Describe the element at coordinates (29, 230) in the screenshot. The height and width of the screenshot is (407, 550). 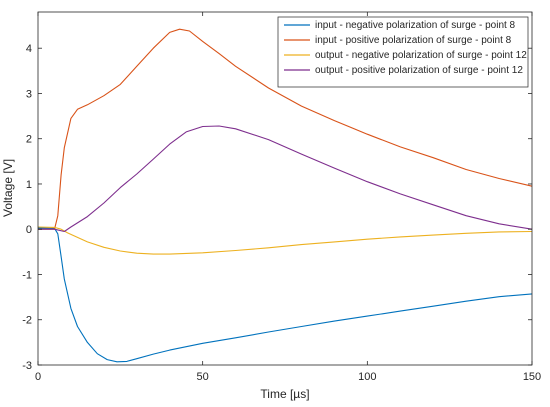
I see `y-tick-label: 0` at that location.